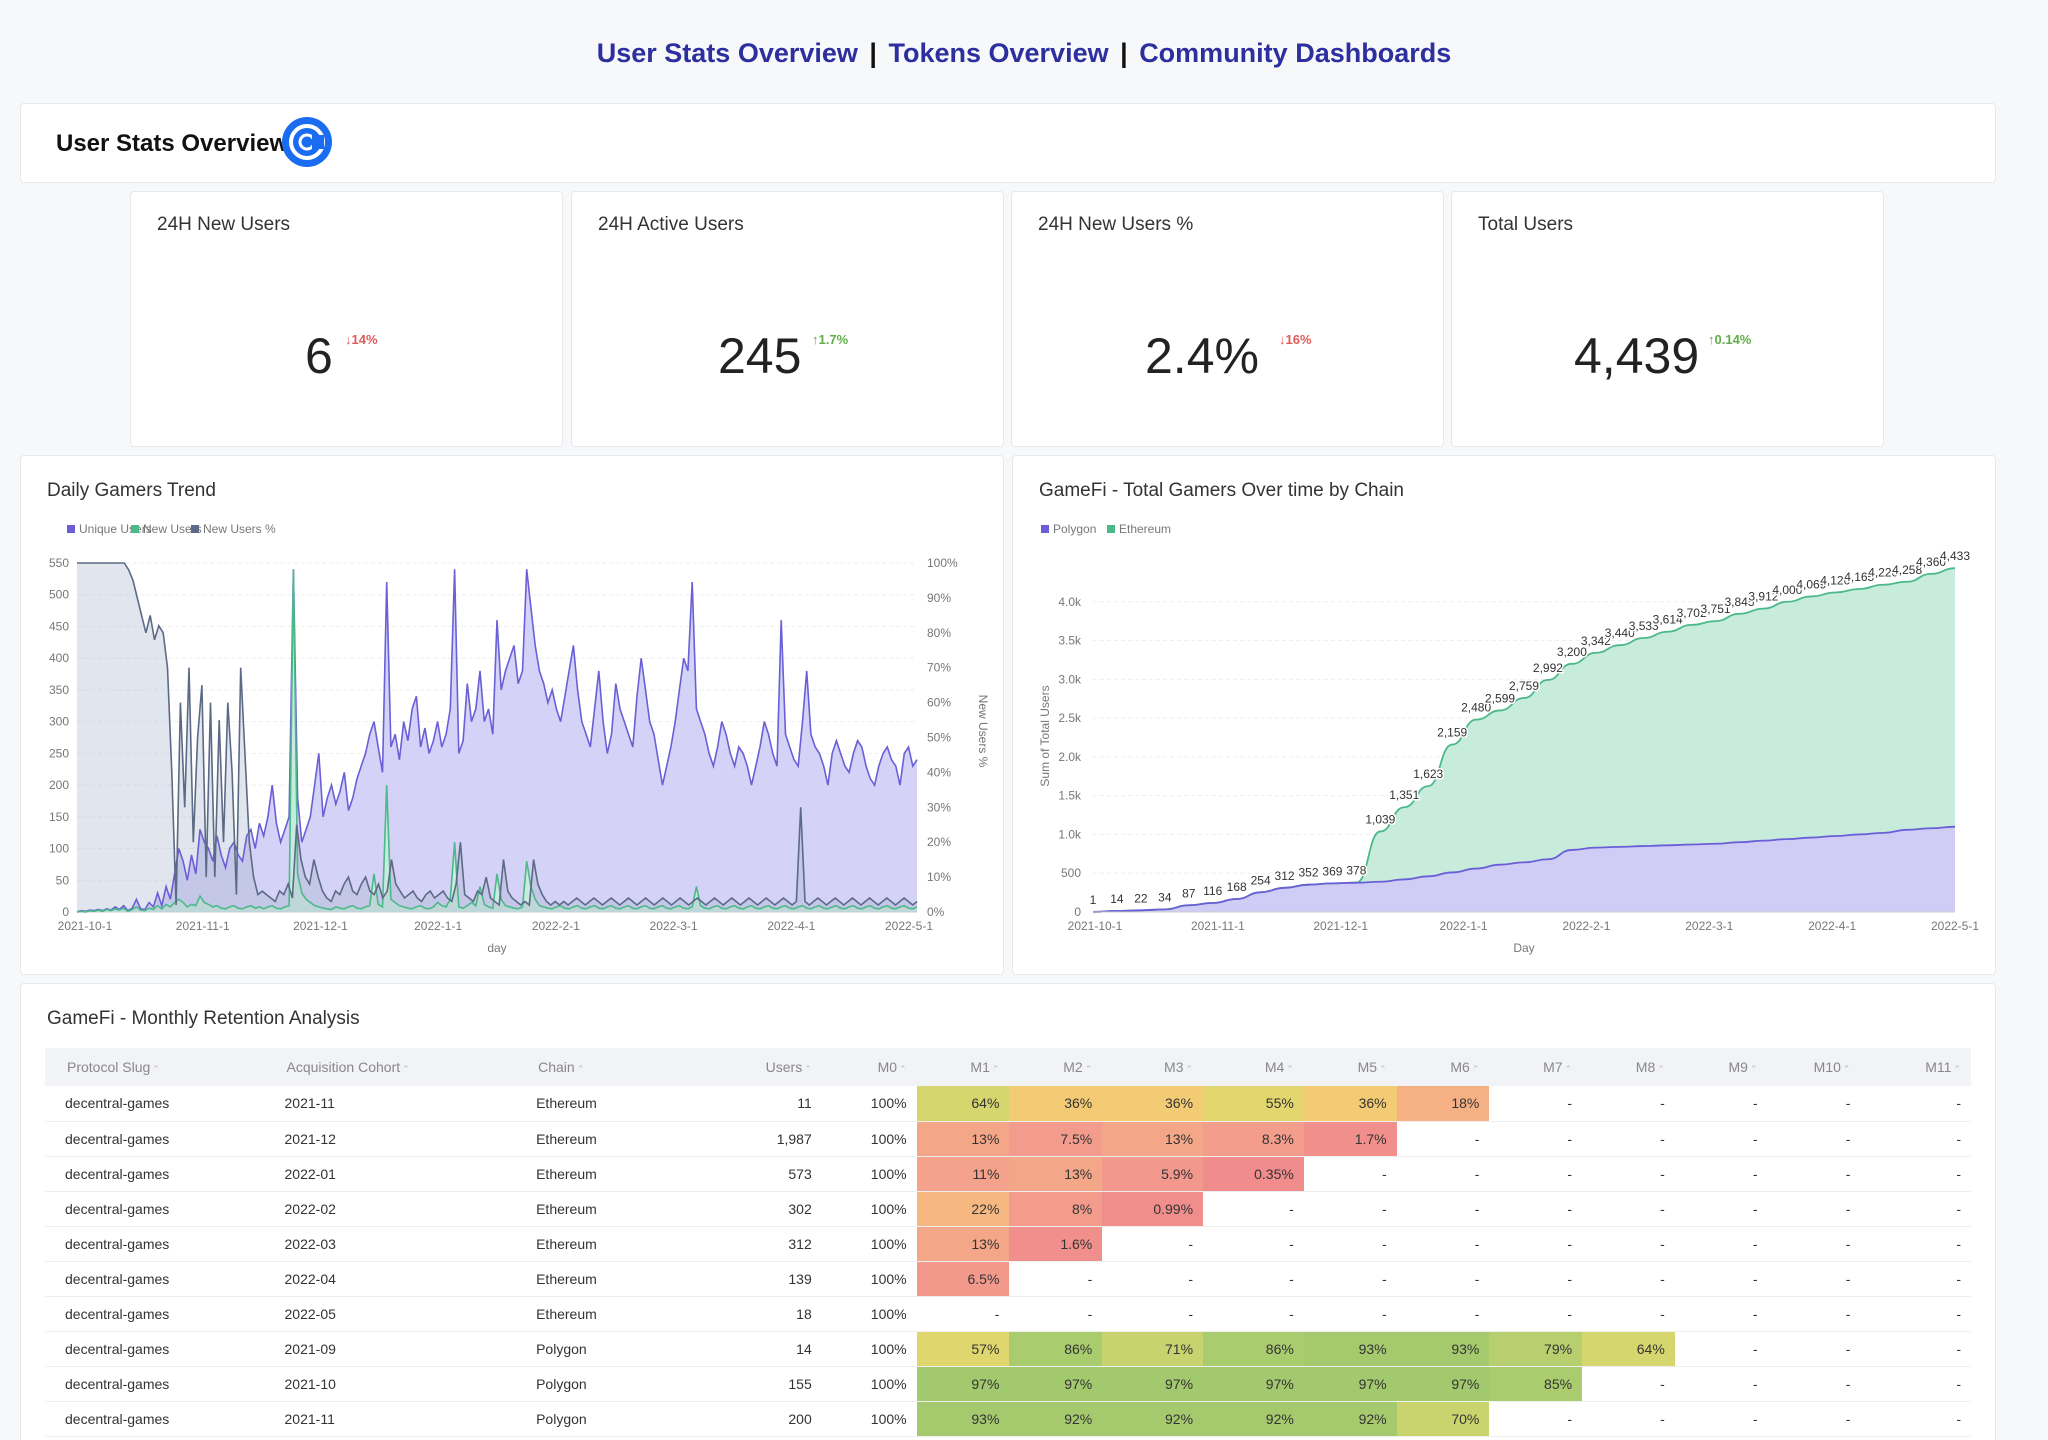 This screenshot has width=2048, height=1440. Describe the element at coordinates (172, 143) in the screenshot. I see `page-title: User Stats Overview` at that location.